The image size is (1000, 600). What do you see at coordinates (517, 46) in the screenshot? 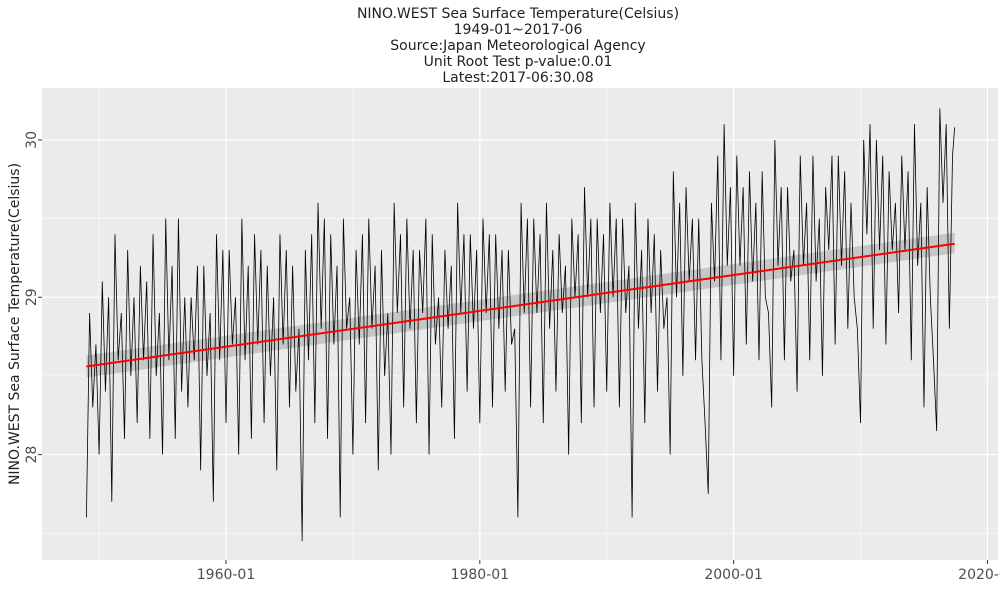
I see `chart-title: Source:Japan Meteorological Agency` at bounding box center [517, 46].